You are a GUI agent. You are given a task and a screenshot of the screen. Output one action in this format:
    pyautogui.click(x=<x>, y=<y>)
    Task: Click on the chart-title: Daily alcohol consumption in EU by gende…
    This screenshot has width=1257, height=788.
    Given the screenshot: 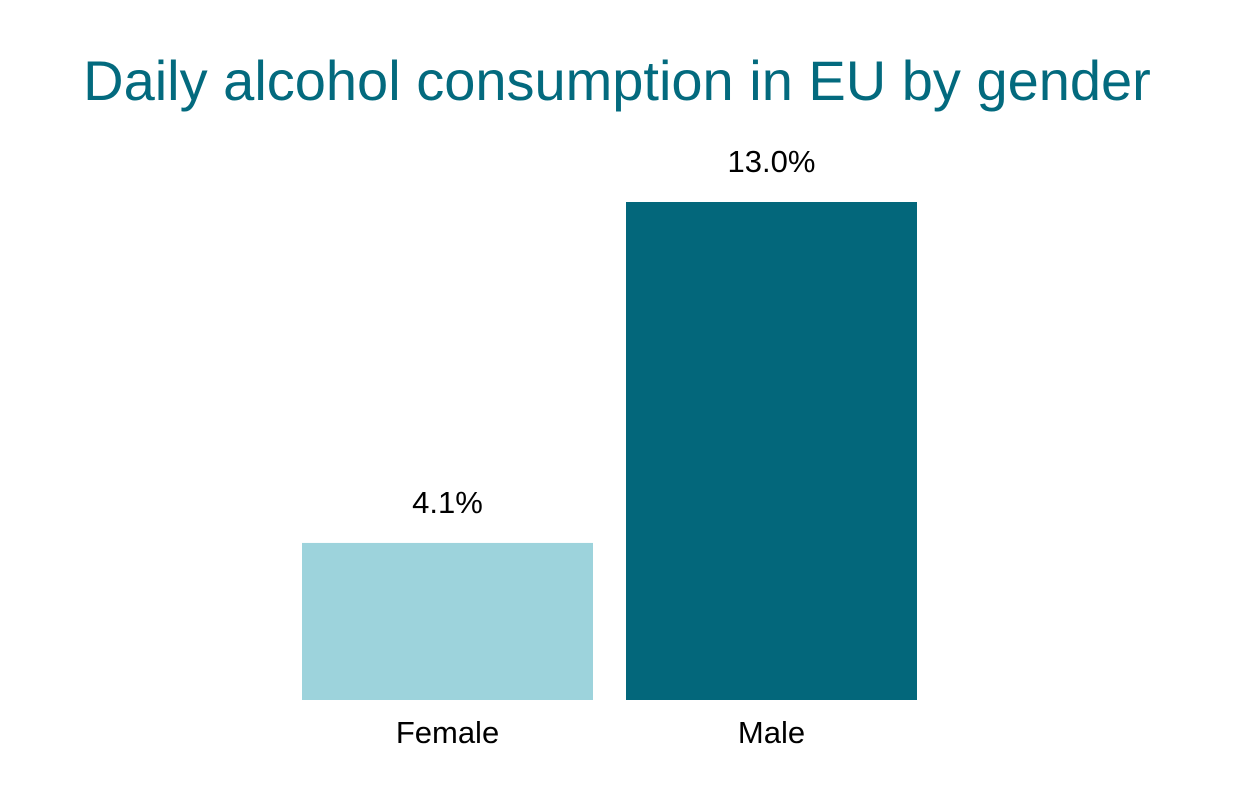 What is the action you would take?
    pyautogui.click(x=617, y=80)
    